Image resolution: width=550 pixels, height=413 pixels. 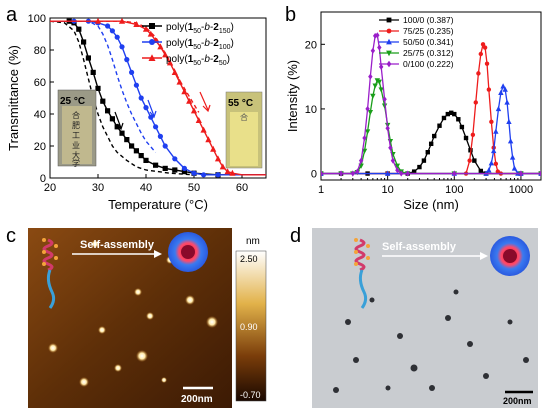 I want to click on y-tick-label-a: 100, so click(x=37, y=19).